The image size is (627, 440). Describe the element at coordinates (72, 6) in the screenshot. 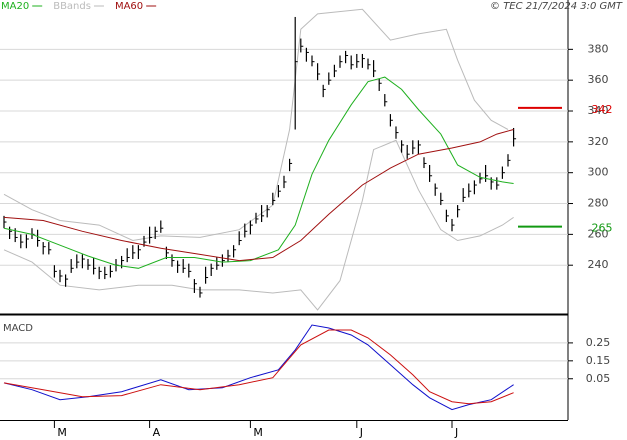

I see `legend-label: BBands` at that location.